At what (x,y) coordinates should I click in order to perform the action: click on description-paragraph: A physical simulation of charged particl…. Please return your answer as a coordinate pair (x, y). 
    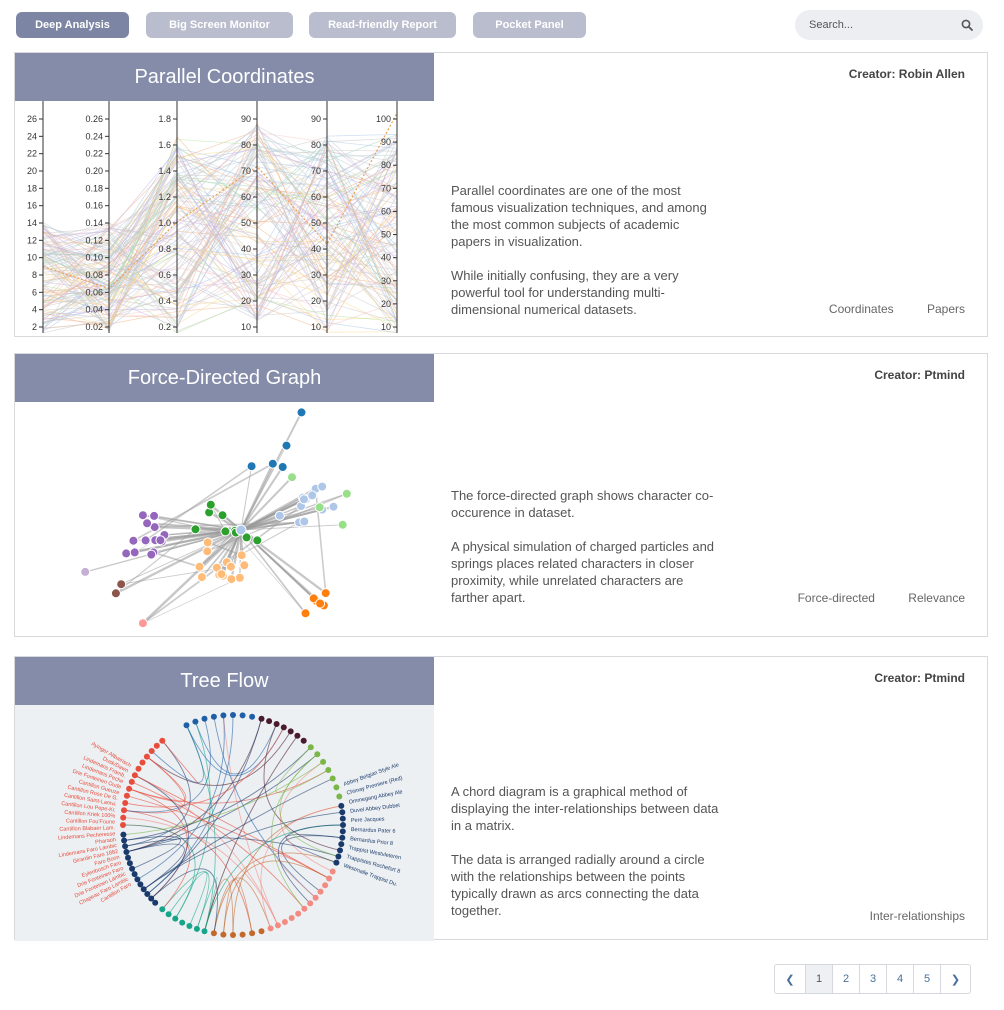
    Looking at the image, I should click on (583, 572).